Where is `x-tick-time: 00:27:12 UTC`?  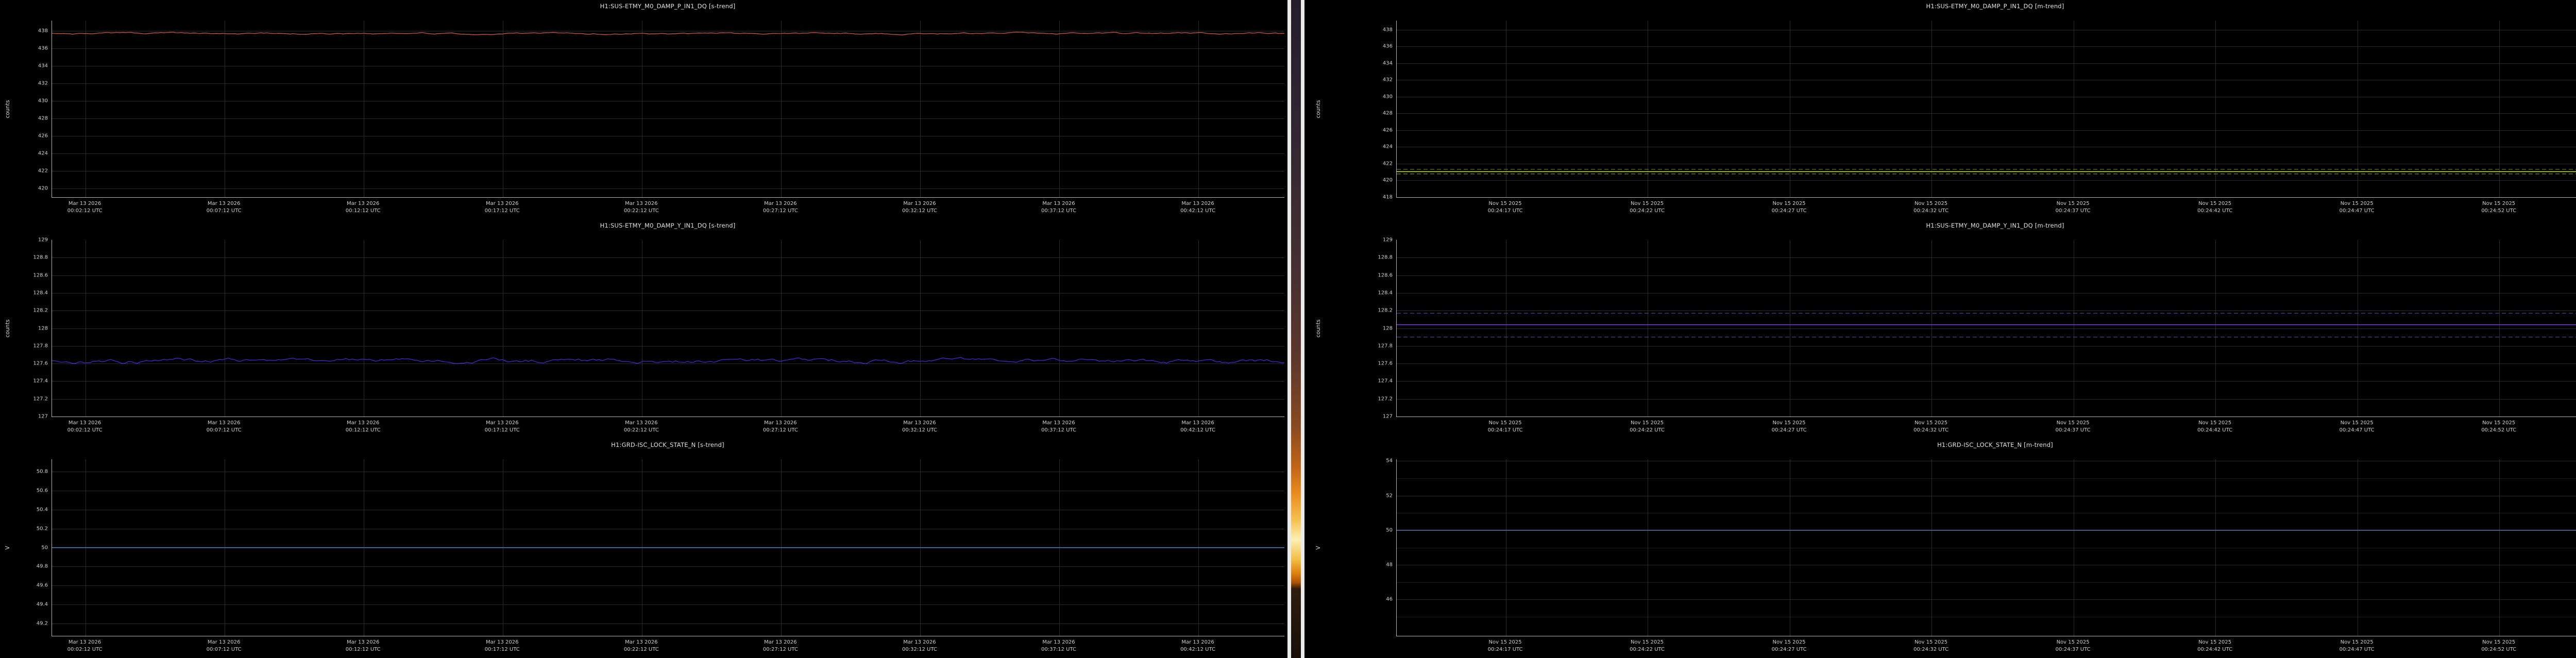 x-tick-time: 00:27:12 UTC is located at coordinates (780, 649).